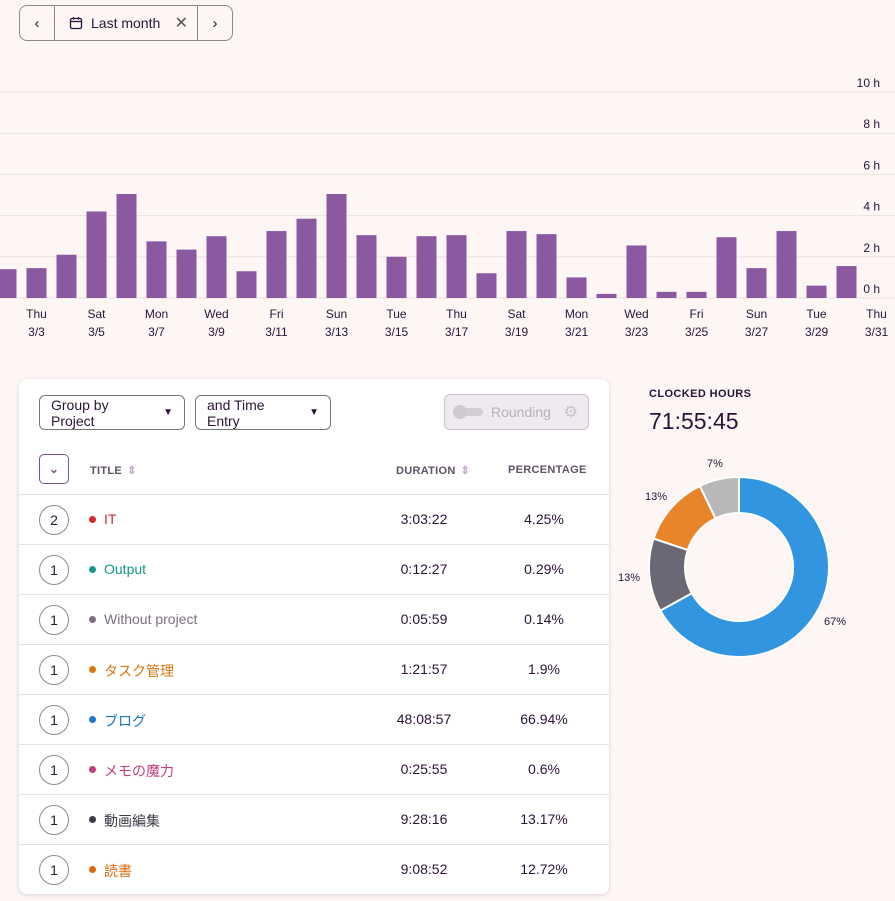 This screenshot has height=901, width=895. Describe the element at coordinates (236, 412) in the screenshot. I see `then-by-label: and Time Entry` at that location.